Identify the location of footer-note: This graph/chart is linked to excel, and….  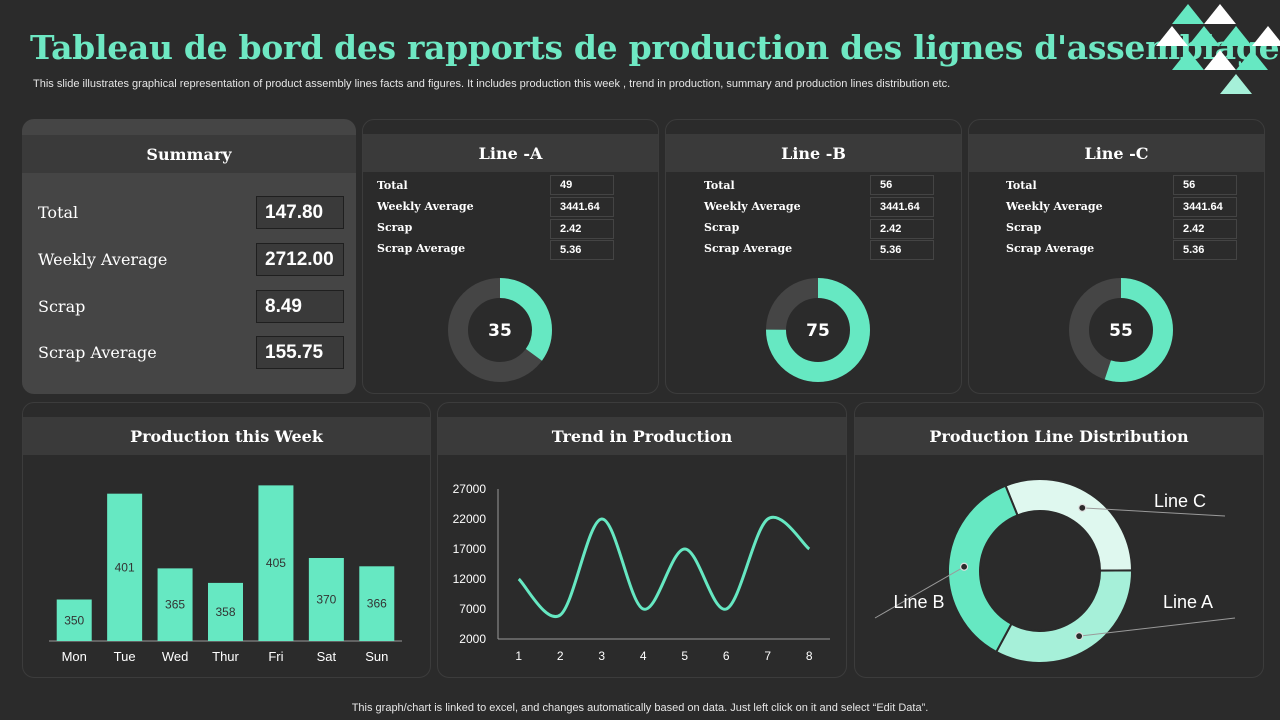
(640, 708).